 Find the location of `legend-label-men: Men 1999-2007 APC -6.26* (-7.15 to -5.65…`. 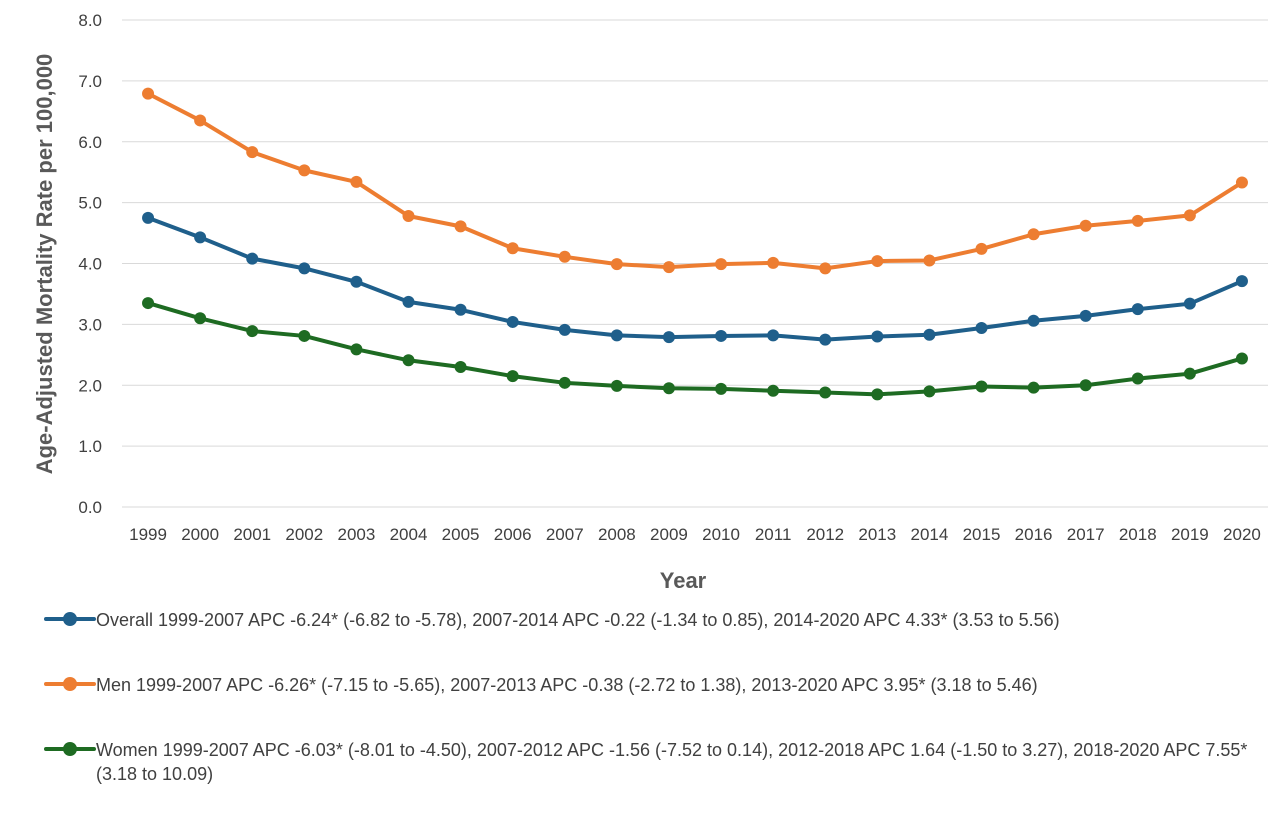

legend-label-men: Men 1999-2007 APC -6.26* (-7.15 to -5.65… is located at coordinates (567, 685).